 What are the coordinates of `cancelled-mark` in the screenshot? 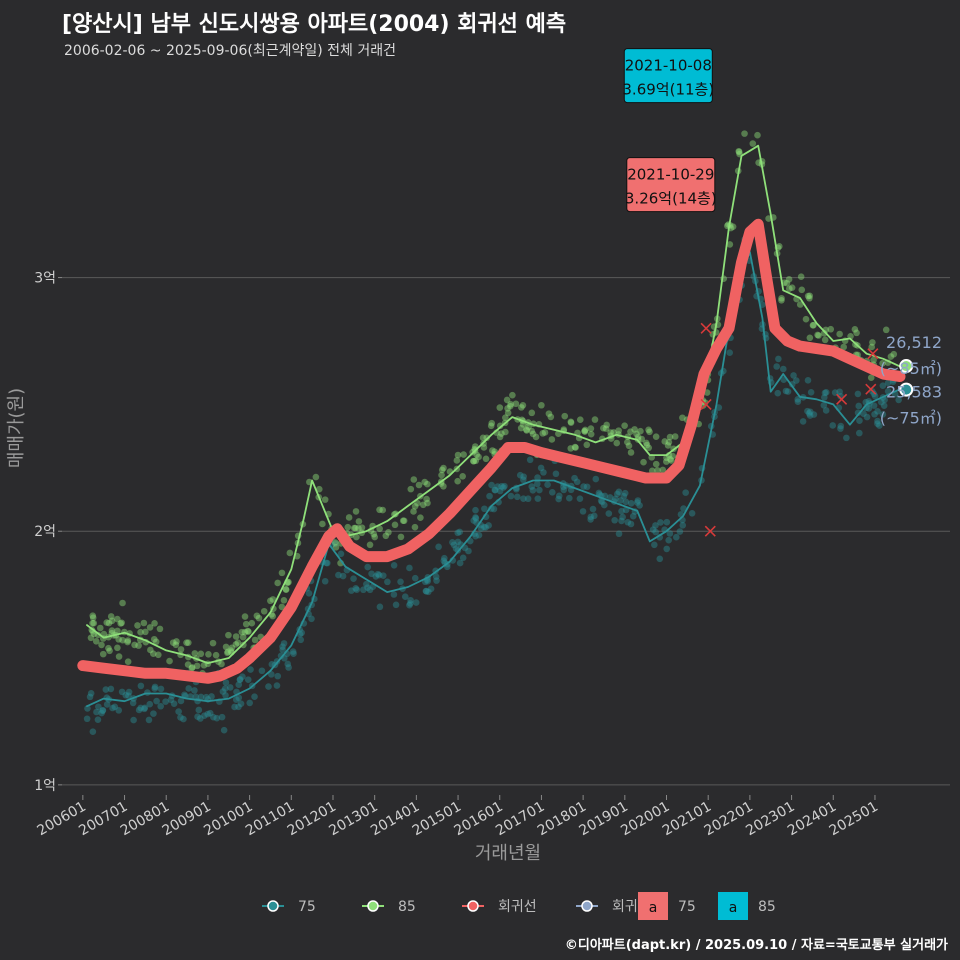 It's located at (842, 399).